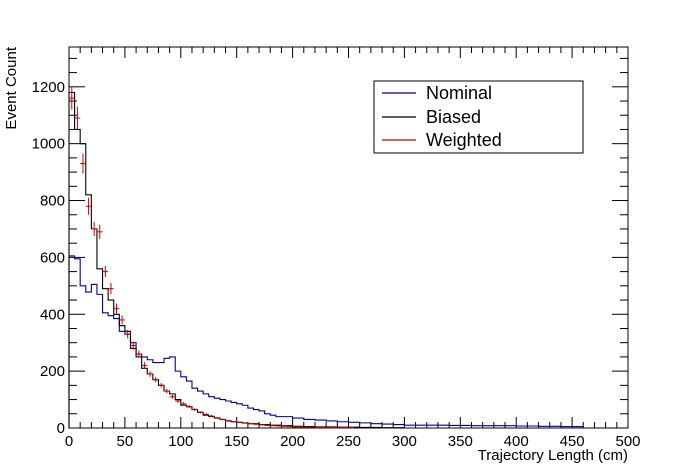 This screenshot has width=698, height=476. What do you see at coordinates (52, 257) in the screenshot?
I see `y-tick-label: 600` at bounding box center [52, 257].